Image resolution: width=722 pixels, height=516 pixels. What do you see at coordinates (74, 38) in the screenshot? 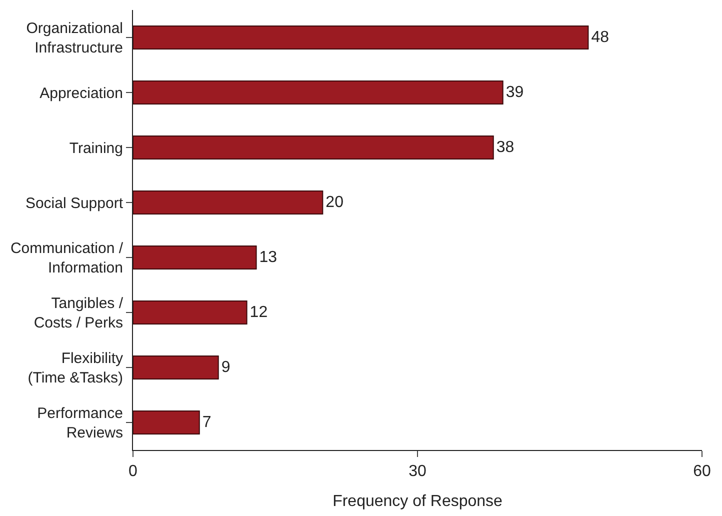
I see `y-tick-label: Organizational Infrastructure` at bounding box center [74, 38].